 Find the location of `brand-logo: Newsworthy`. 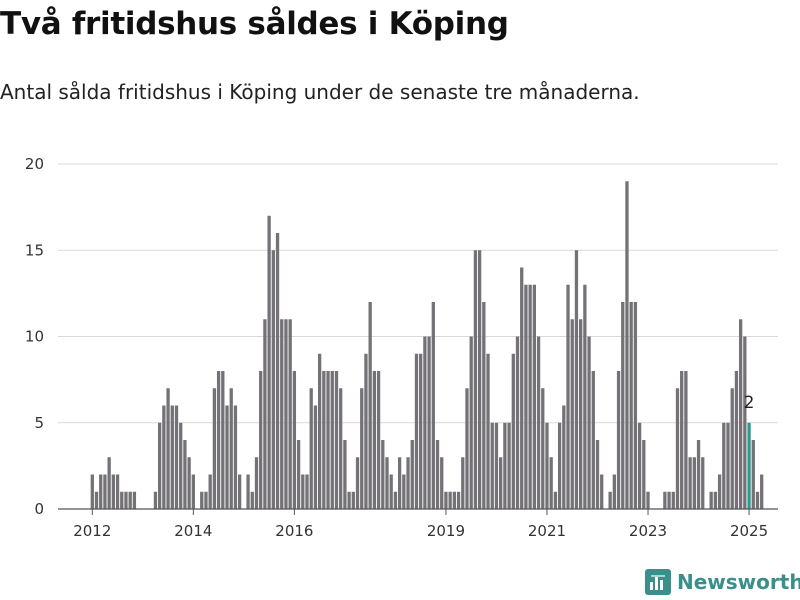

brand-logo: Newsworthy is located at coordinates (722, 582).